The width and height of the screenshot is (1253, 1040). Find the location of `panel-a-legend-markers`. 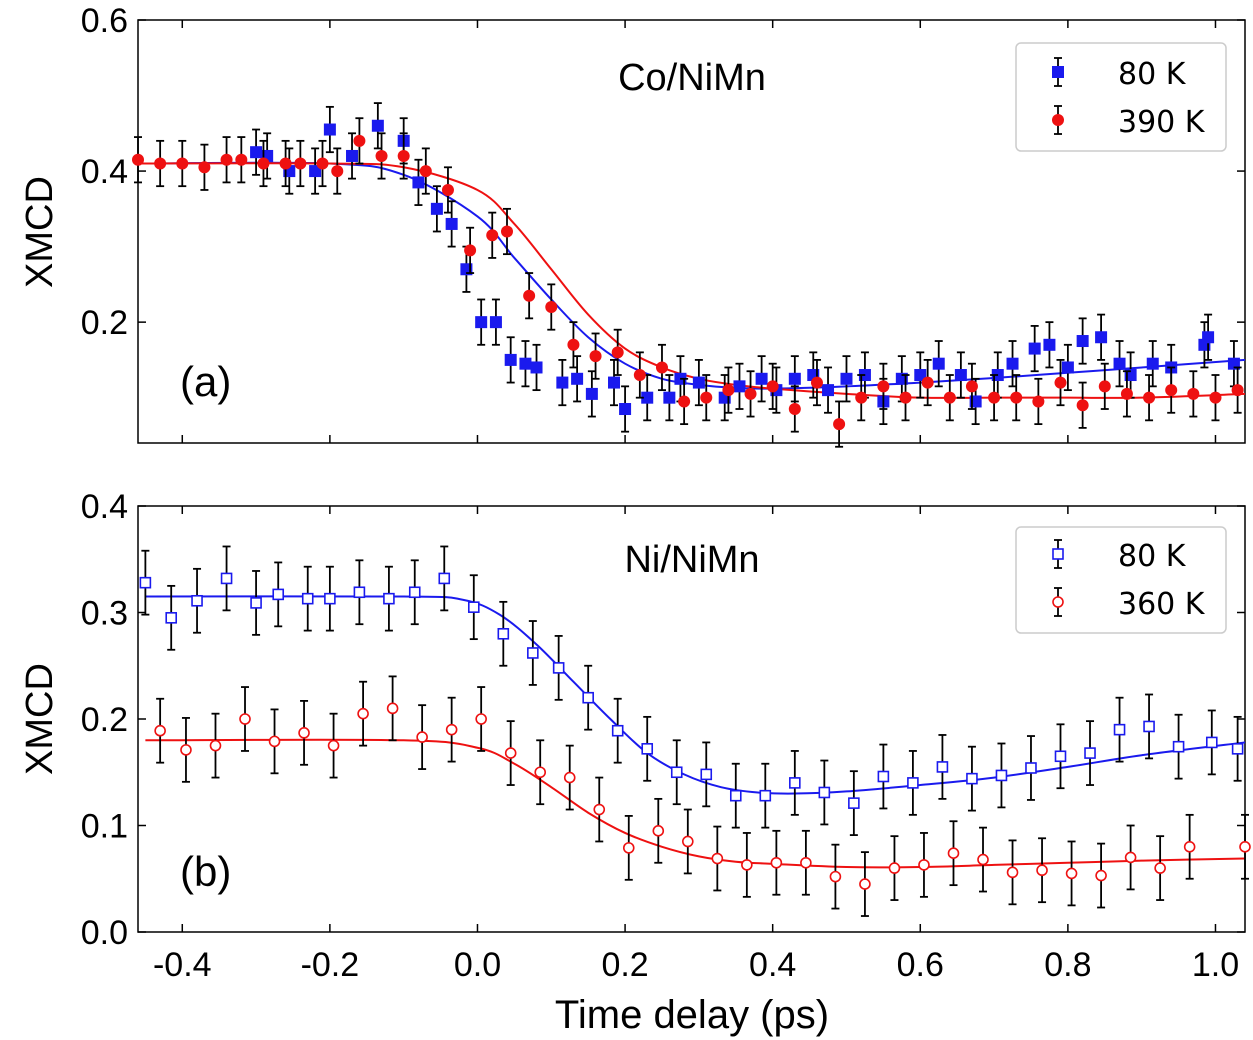

panel-a-legend-markers is located at coordinates (1058, 96).